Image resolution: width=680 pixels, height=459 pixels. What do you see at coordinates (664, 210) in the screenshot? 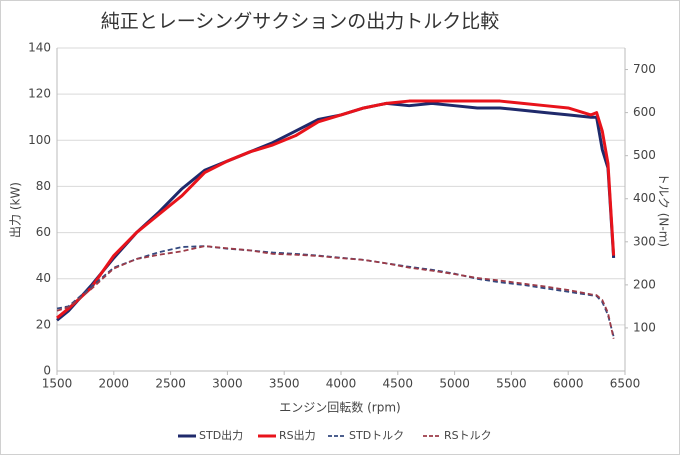
I see `y2-axis-label: トルク (N-m)` at bounding box center [664, 210].